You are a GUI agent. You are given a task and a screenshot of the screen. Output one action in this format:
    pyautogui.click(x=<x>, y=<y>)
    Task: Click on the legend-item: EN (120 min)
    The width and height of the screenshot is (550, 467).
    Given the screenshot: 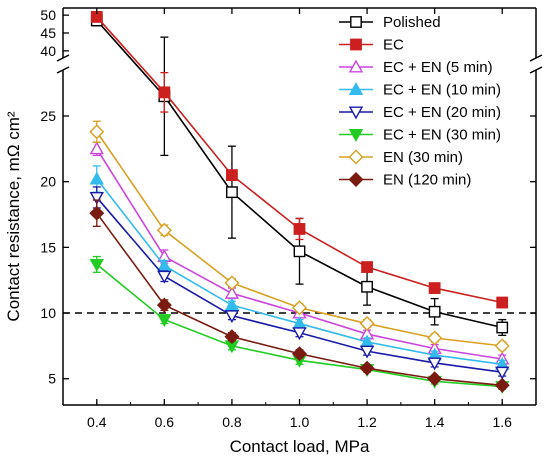 What is the action you would take?
    pyautogui.click(x=405, y=180)
    